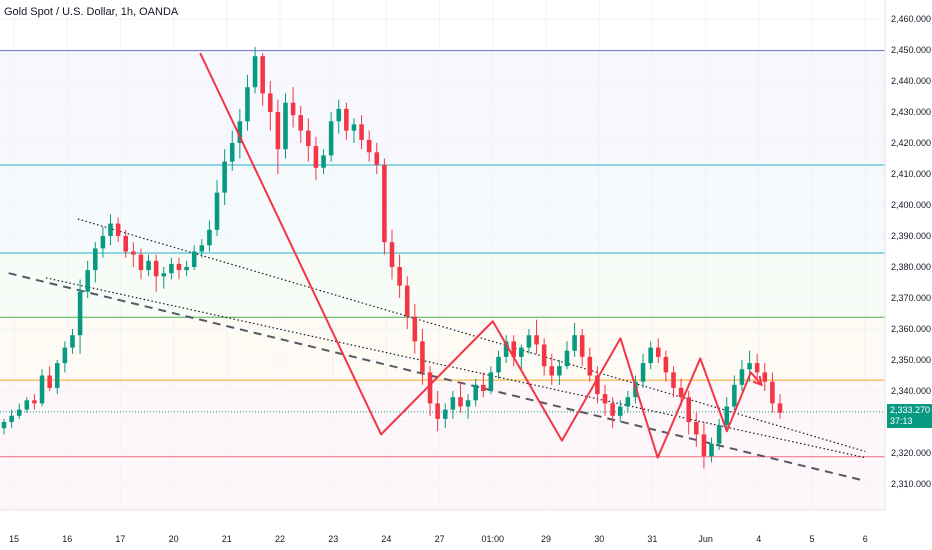 The width and height of the screenshot is (932, 550). I want to click on time-tick-label: 24, so click(386, 539).